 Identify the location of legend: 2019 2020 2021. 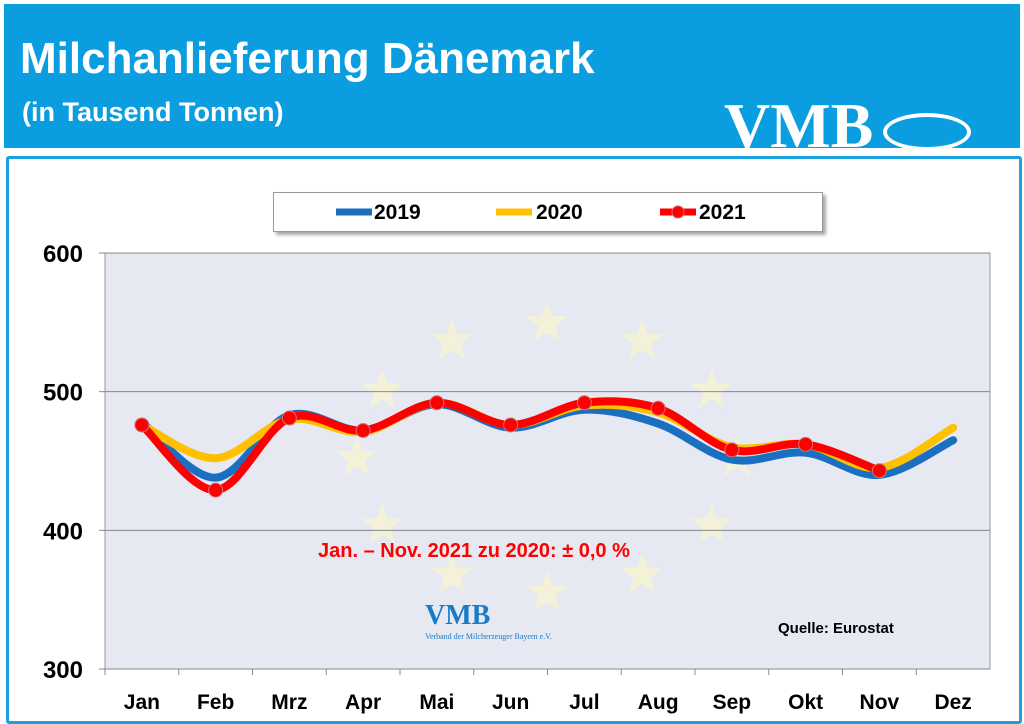
(548, 212).